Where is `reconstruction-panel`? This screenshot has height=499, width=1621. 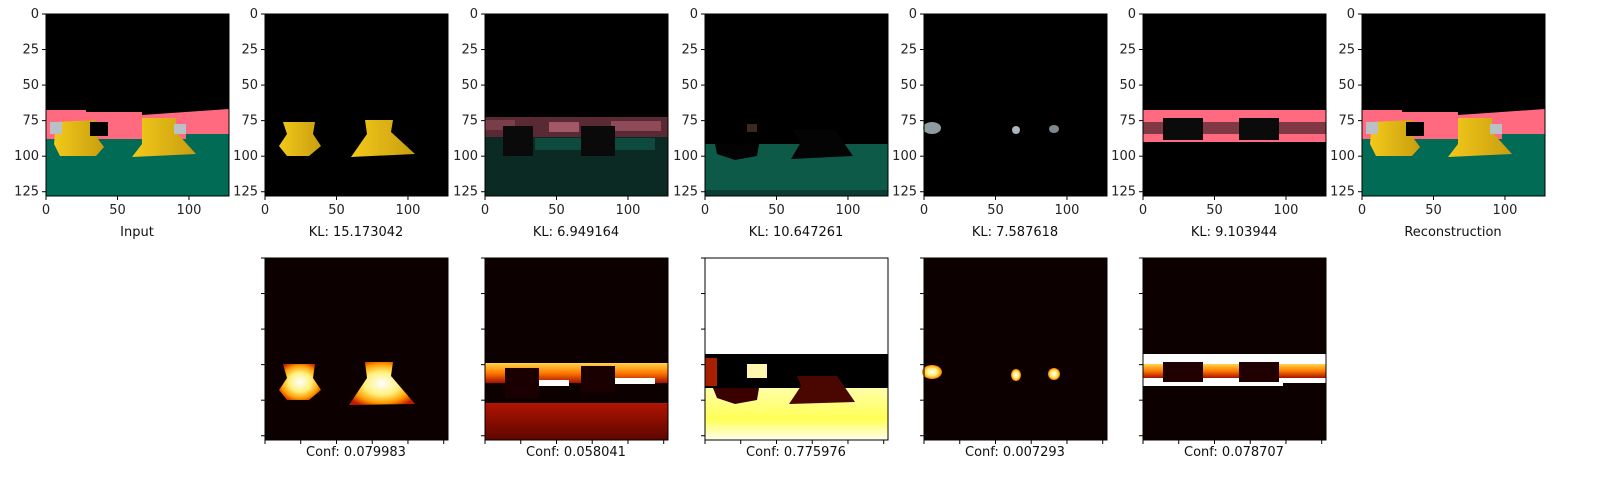
reconstruction-panel is located at coordinates (1453, 105).